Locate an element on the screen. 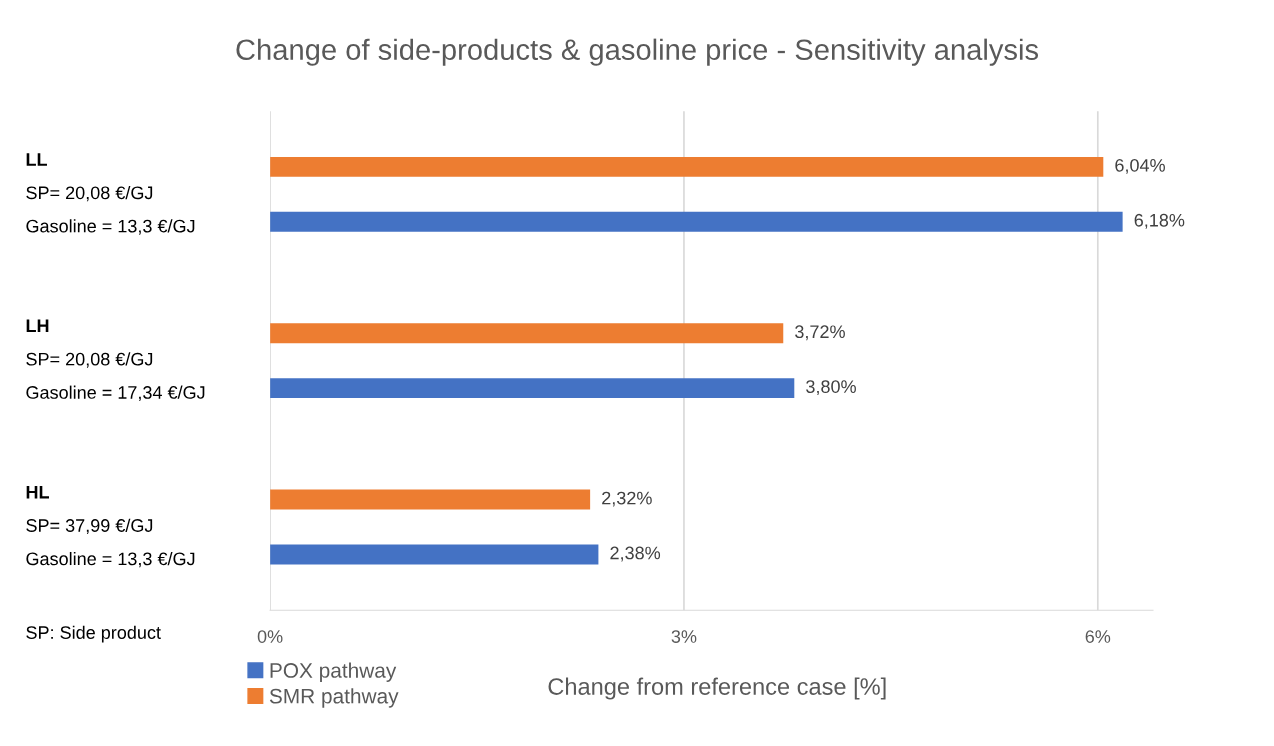 The width and height of the screenshot is (1274, 746). legend-label: POX pathway is located at coordinates (333, 672).